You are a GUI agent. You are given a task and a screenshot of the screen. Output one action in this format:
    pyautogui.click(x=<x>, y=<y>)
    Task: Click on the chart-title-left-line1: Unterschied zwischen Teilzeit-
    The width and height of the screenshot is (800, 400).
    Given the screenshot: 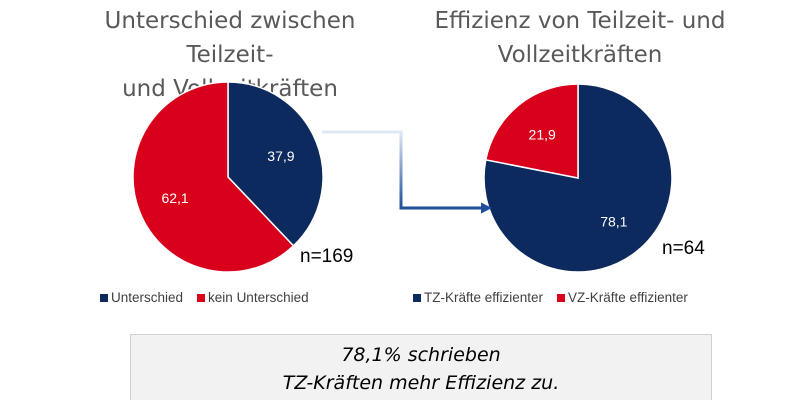 What is the action you would take?
    pyautogui.click(x=230, y=38)
    